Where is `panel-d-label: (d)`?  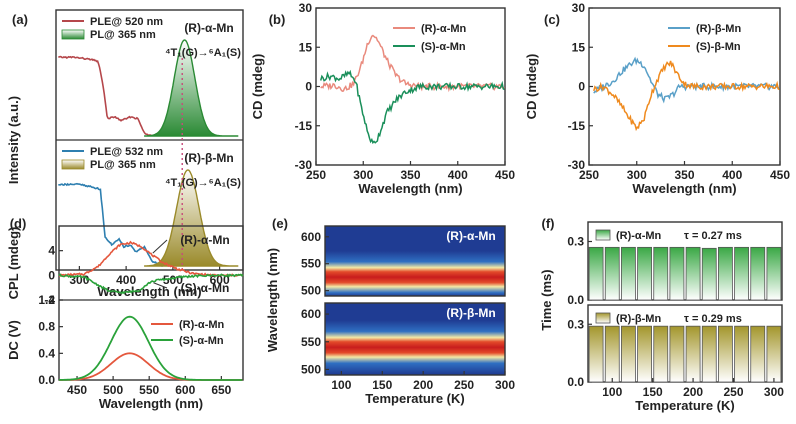
panel-d-label: (d) is located at coordinates (18, 223).